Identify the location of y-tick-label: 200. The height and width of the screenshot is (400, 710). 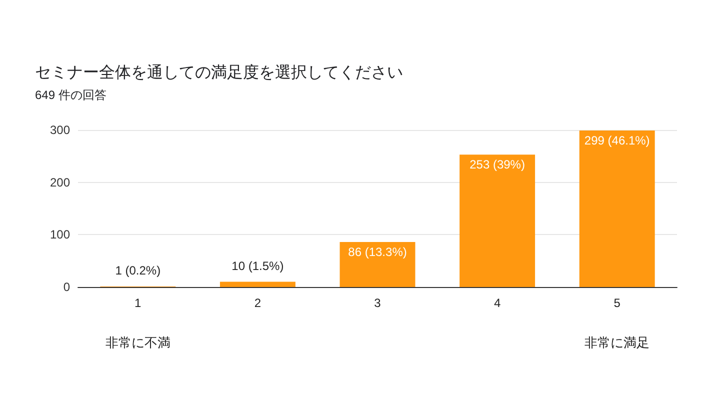
(60, 182).